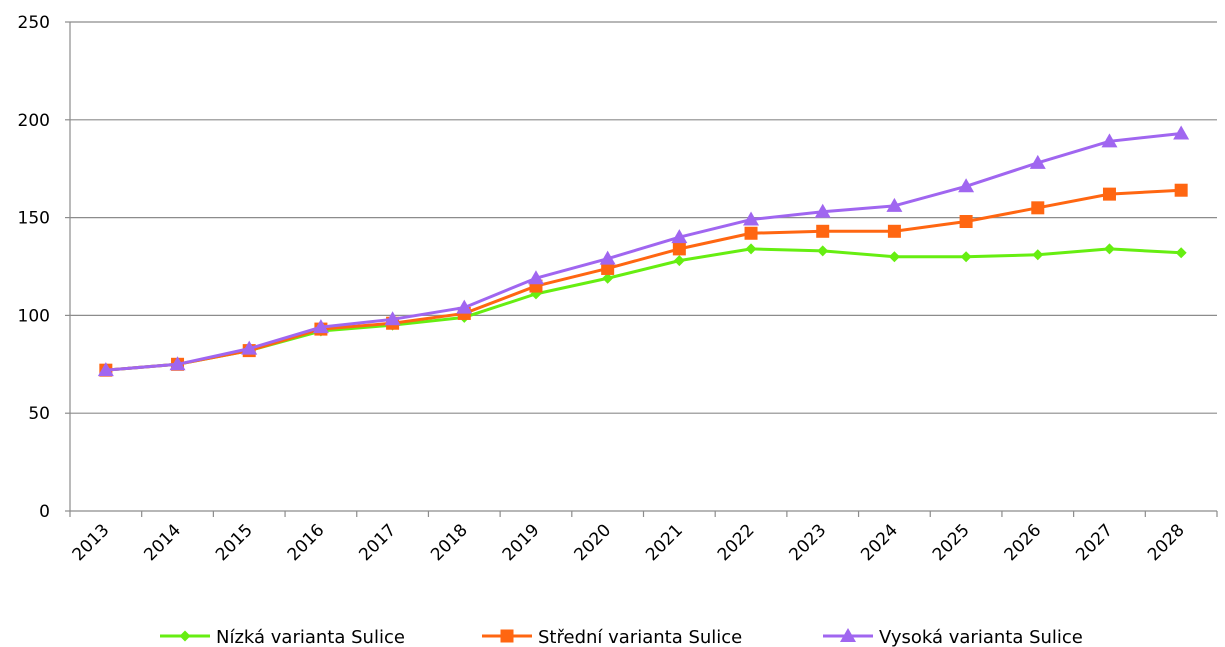 The width and height of the screenshot is (1225, 647). I want to click on legend-item: Nízká varianta Sulice, so click(282, 637).